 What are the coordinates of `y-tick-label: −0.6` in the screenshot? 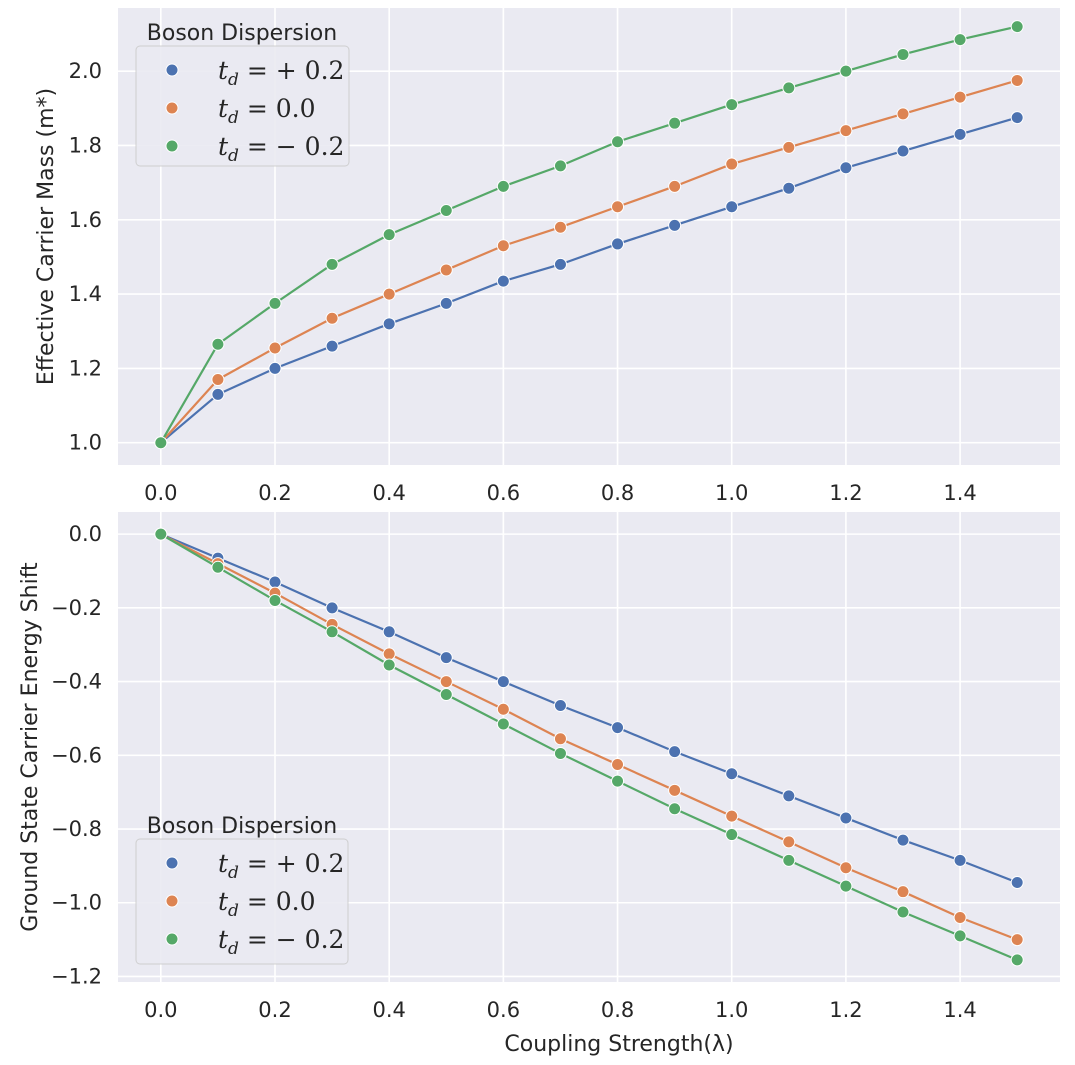 It's located at (76, 755).